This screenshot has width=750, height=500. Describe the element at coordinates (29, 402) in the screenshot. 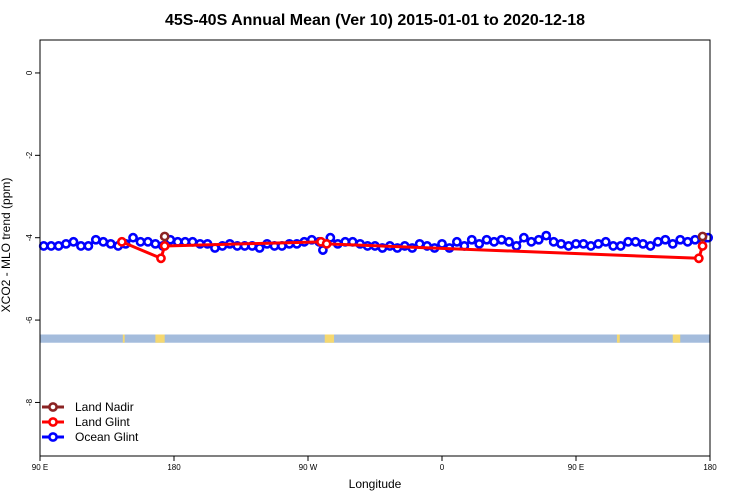

I see `y-tick-label: -8` at that location.